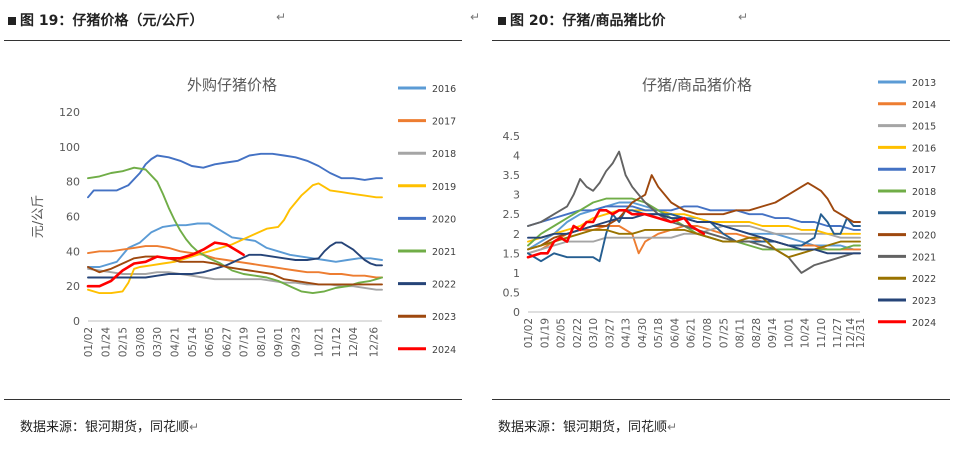 Image resolution: width=957 pixels, height=449 pixels. I want to click on x-tick-label: 03/30, so click(158, 342).